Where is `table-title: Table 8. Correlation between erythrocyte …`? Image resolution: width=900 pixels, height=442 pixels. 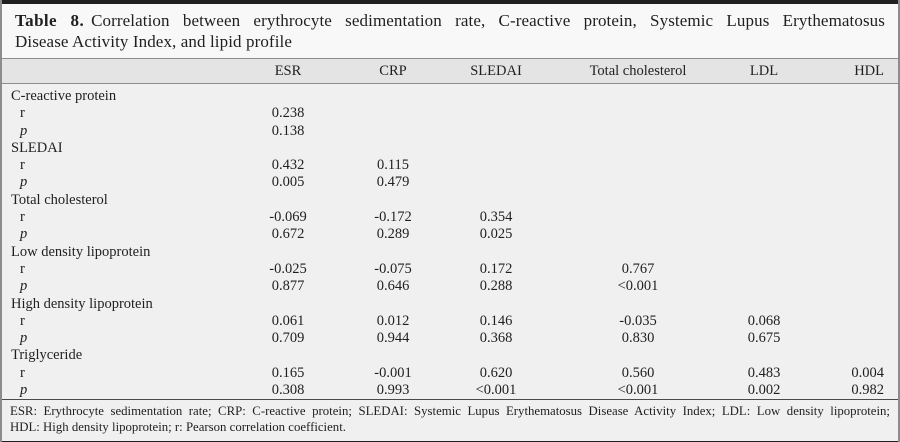 table-title: Table 8. Correlation between erythrocyte … is located at coordinates (450, 31).